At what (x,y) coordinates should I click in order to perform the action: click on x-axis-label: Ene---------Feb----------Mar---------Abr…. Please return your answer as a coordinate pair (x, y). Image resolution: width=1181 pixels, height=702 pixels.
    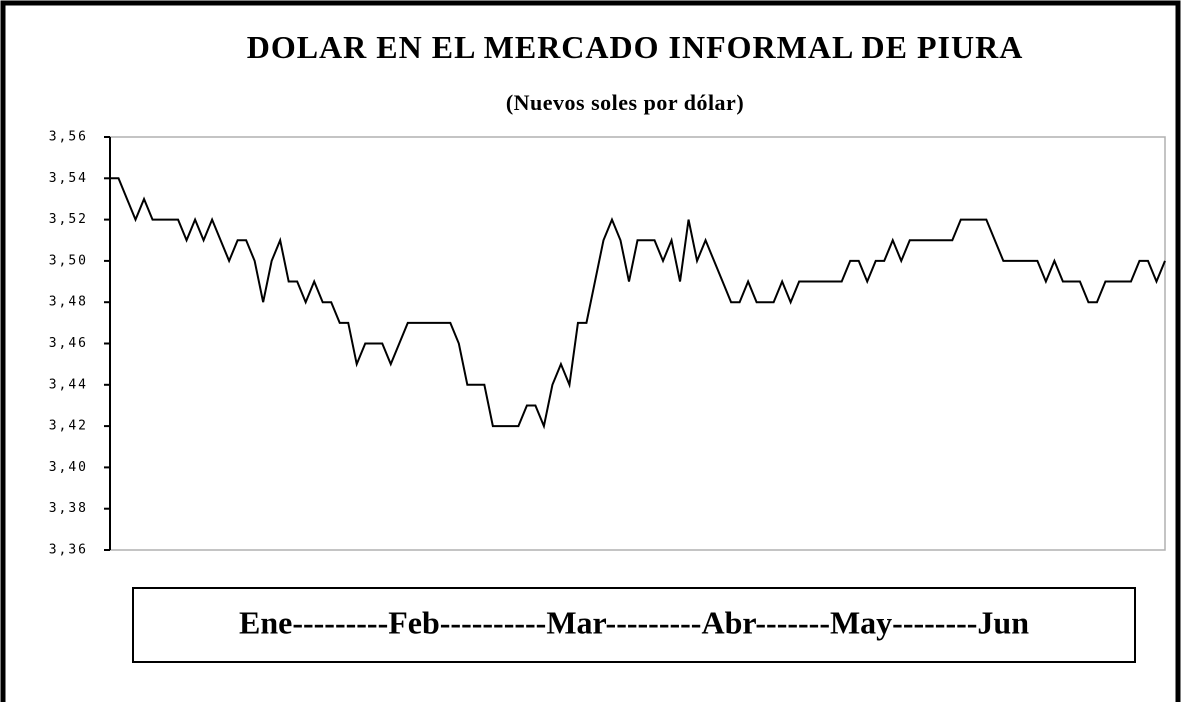
    Looking at the image, I should click on (634, 622).